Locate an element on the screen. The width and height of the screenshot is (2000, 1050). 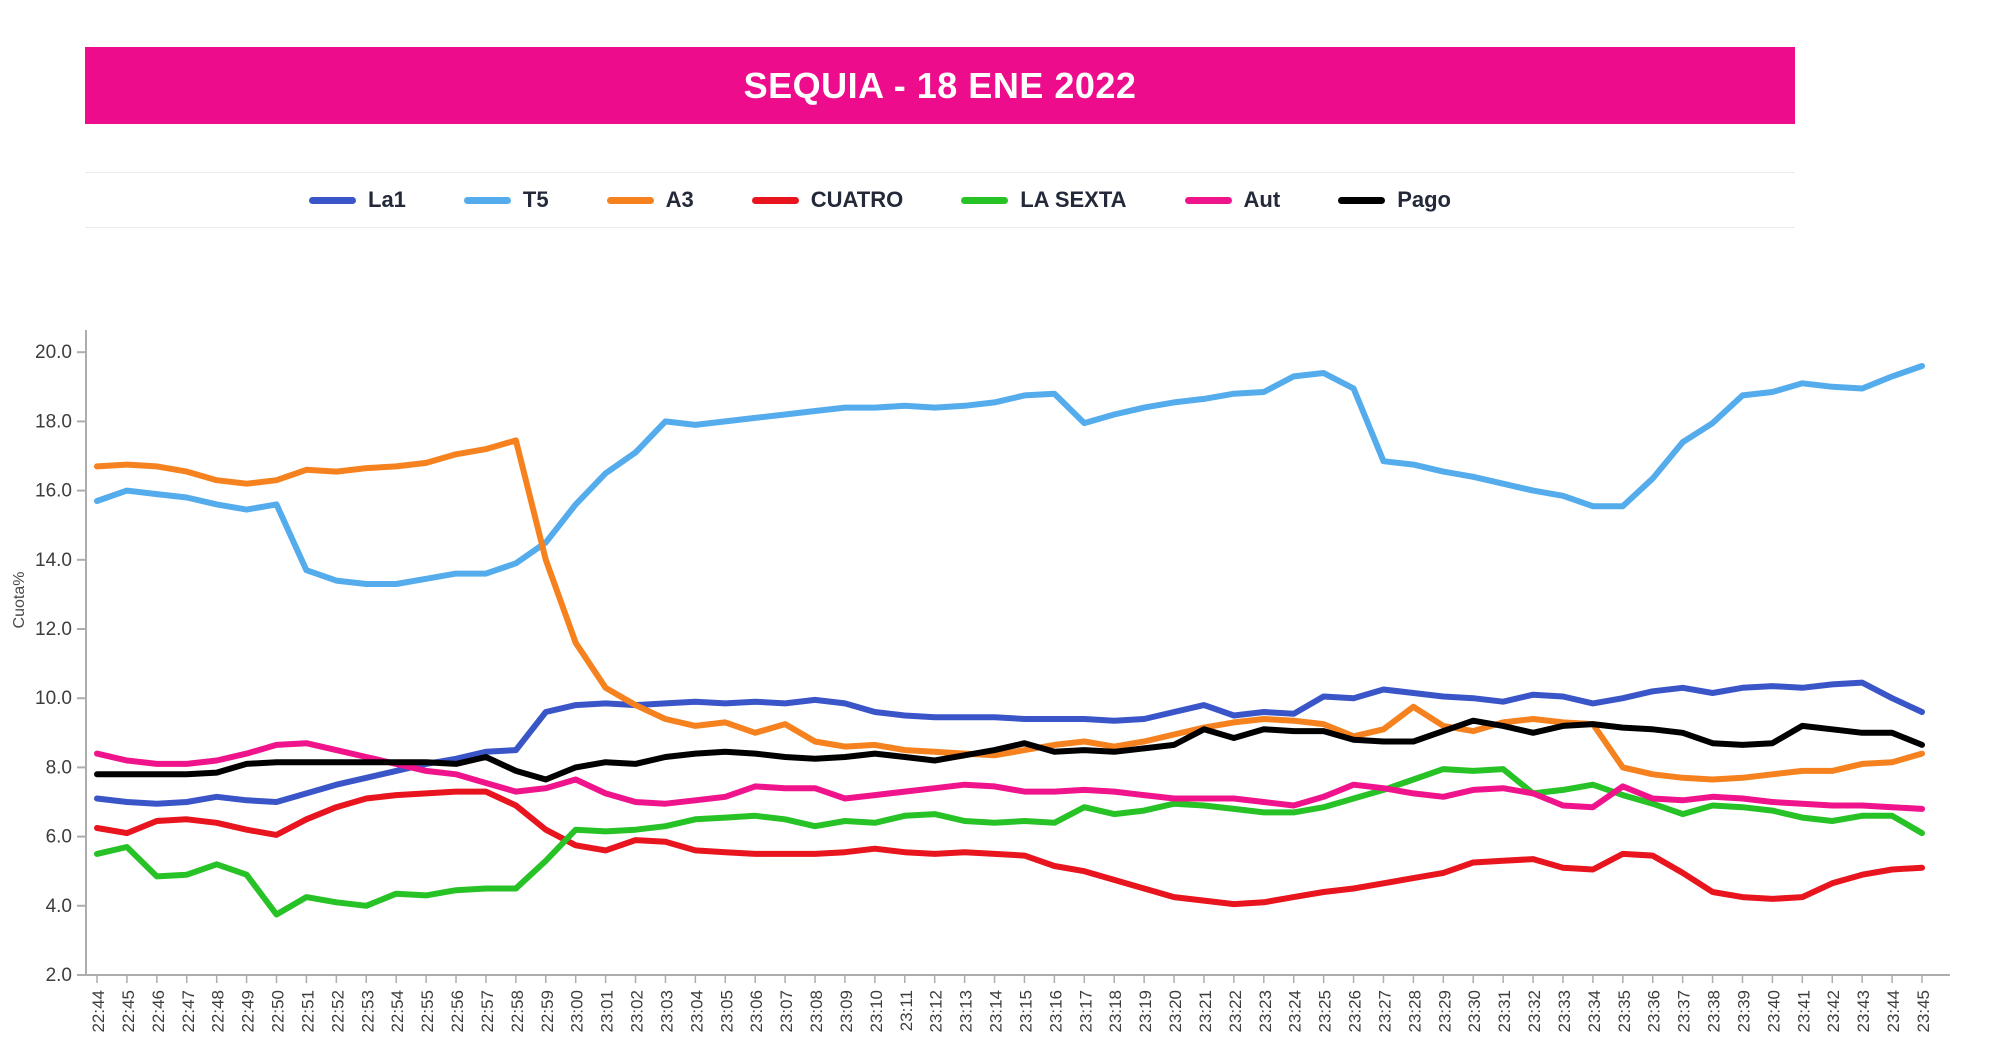
y-tick-label: 4.0 is located at coordinates (59, 906).